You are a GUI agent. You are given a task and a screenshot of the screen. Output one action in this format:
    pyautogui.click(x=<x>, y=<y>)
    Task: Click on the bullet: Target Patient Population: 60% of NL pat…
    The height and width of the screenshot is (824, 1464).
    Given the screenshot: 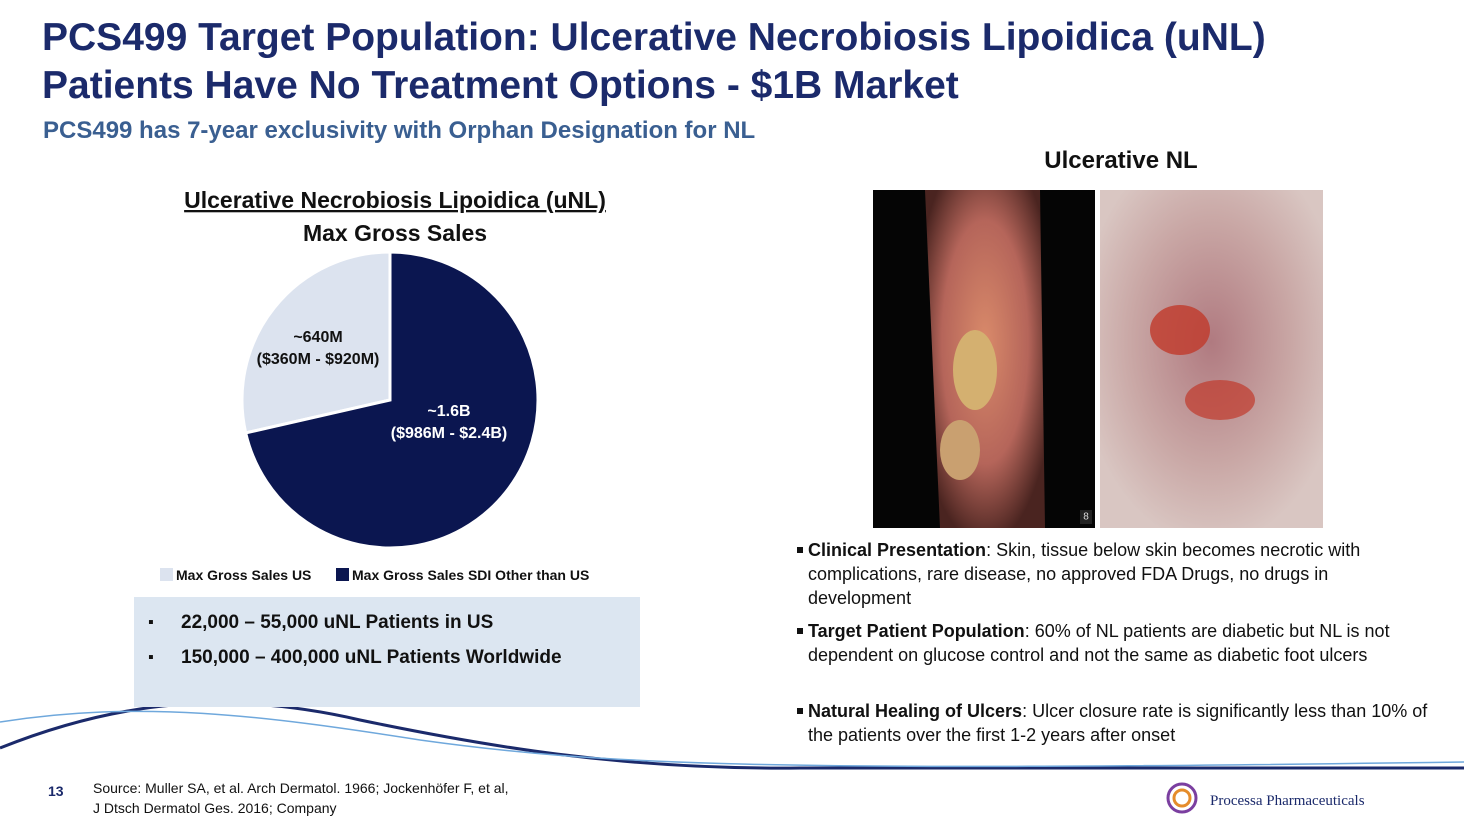 What is the action you would take?
    pyautogui.click(x=1115, y=643)
    